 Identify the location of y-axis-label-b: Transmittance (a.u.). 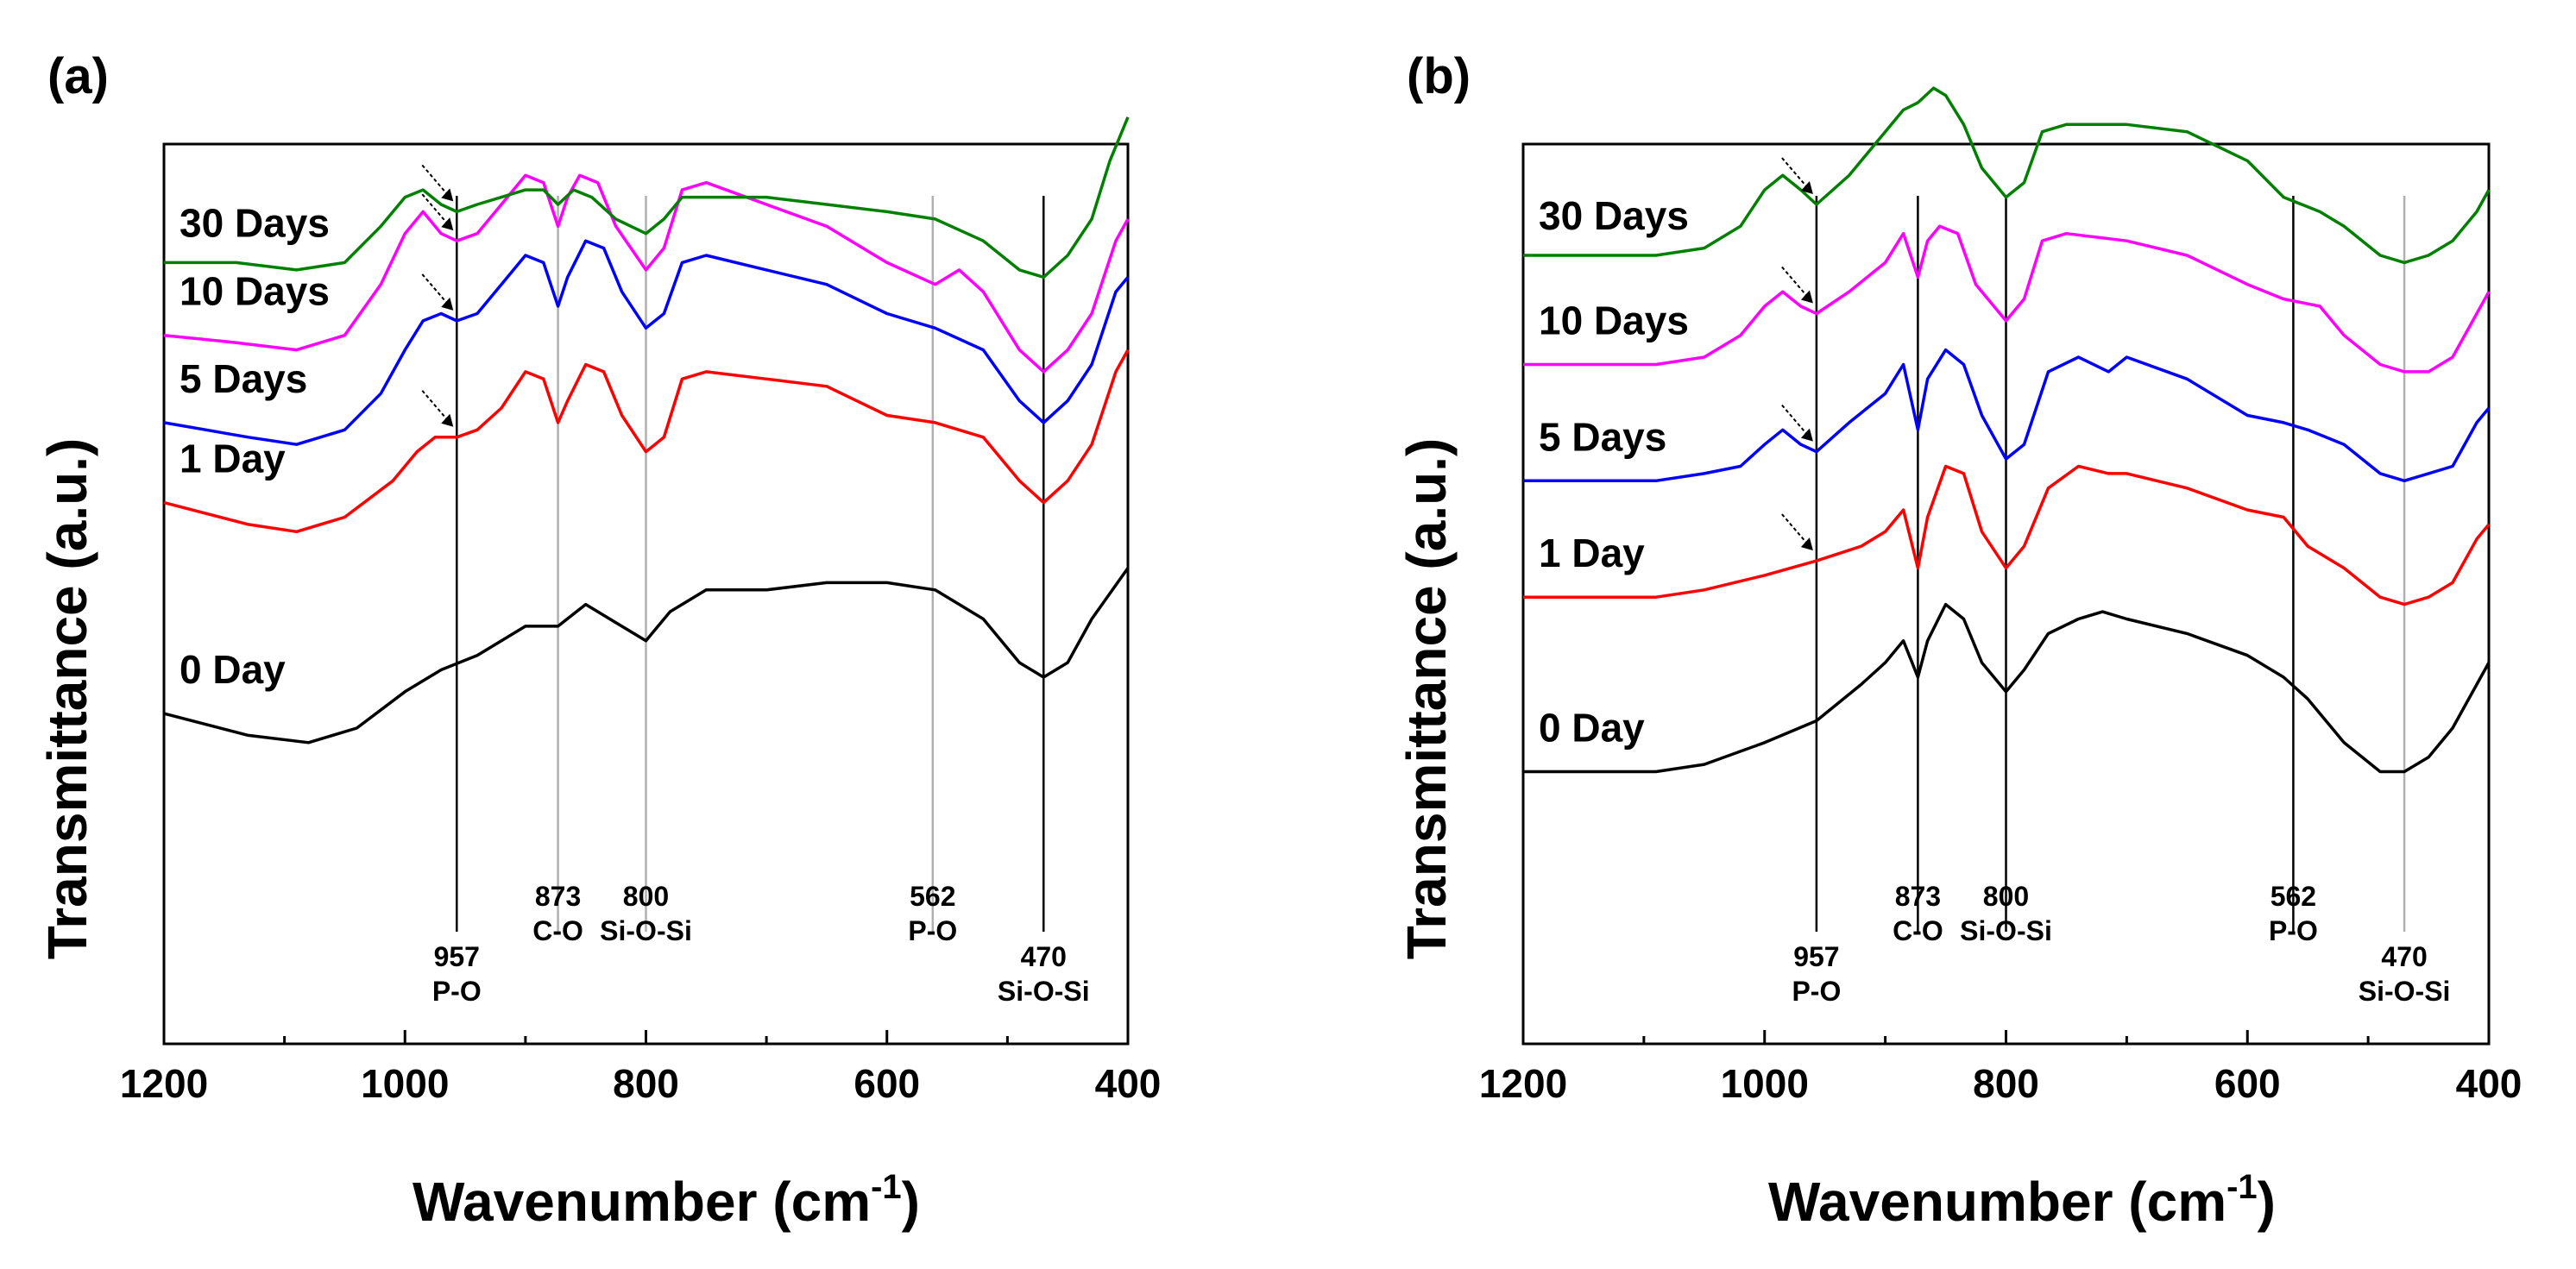
(1426, 699).